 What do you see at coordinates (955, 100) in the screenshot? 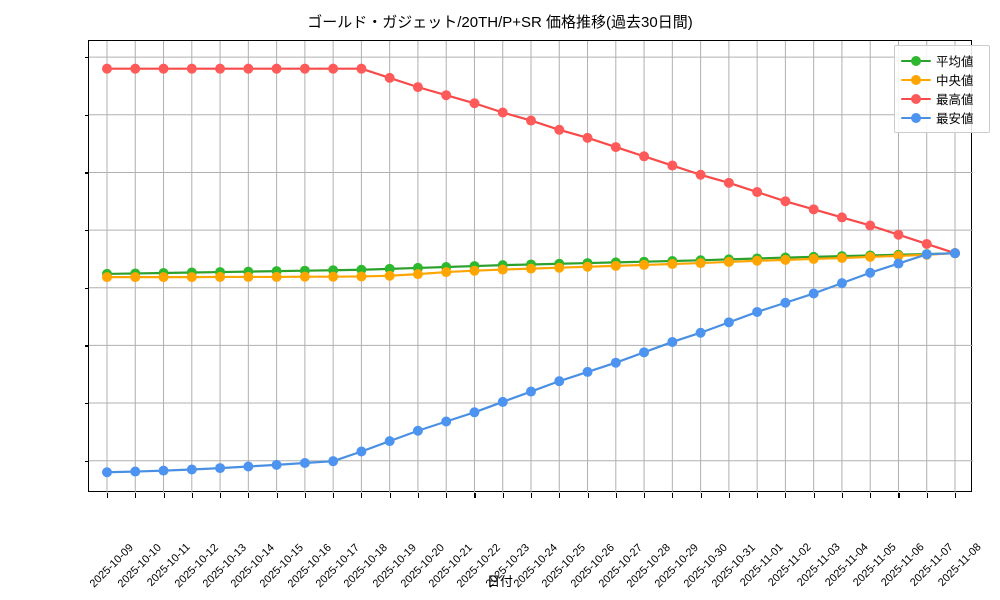
I see `legend-label: 最高値` at bounding box center [955, 100].